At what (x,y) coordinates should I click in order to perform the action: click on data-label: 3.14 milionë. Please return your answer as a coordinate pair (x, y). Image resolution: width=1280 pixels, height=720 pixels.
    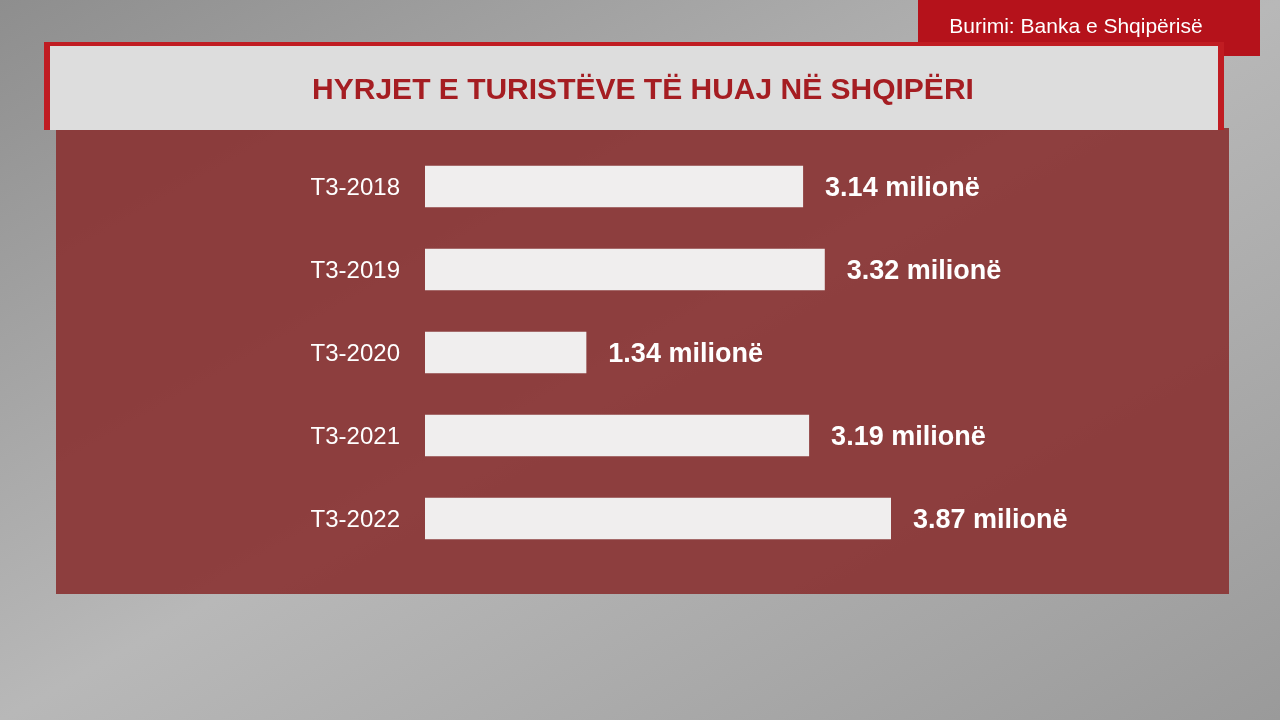
    Looking at the image, I should click on (902, 186).